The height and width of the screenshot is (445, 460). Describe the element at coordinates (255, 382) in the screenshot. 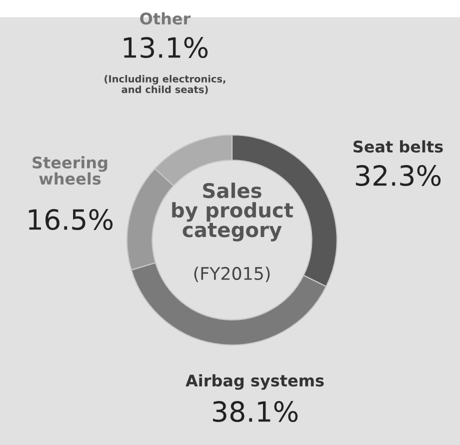

I see `slice-label: Airbag systems` at that location.